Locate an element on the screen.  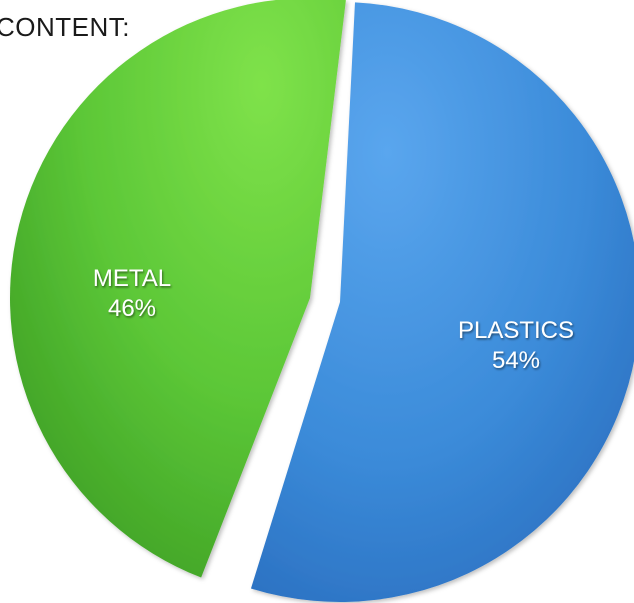
slice-label-plastics: PLASTICS is located at coordinates (516, 330).